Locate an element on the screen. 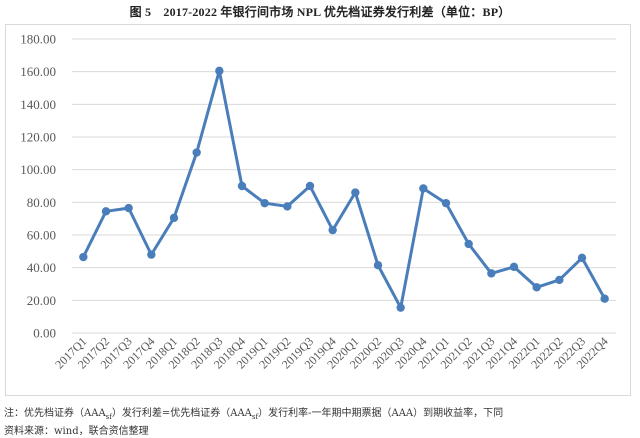 Image resolution: width=640 pixels, height=438 pixels. y-tick-label: 20.00 is located at coordinates (41, 300).